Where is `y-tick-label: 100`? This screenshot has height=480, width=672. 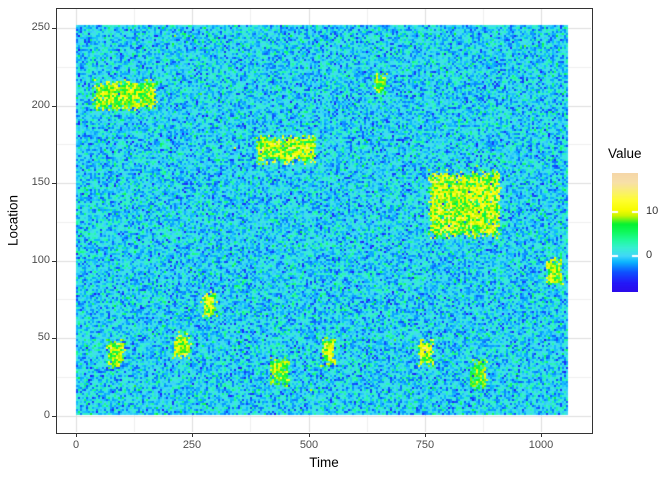
y-tick-label: 100 is located at coordinates (40, 260).